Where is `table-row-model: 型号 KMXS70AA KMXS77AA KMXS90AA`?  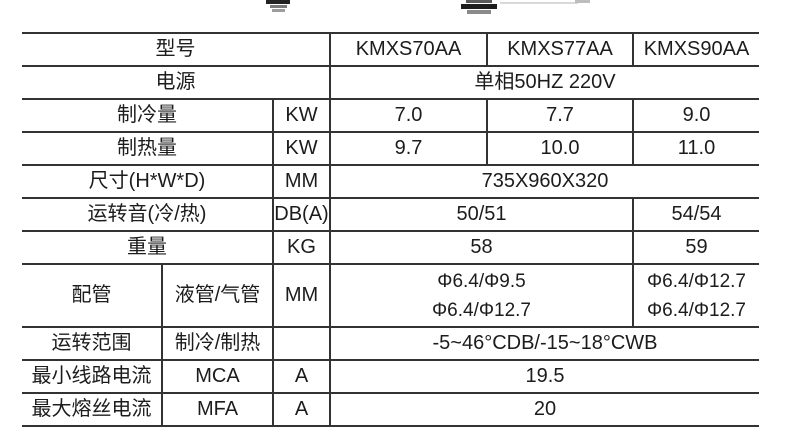 table-row-model: 型号 KMXS70AA KMXS77AA KMXS90AA is located at coordinates (390, 49).